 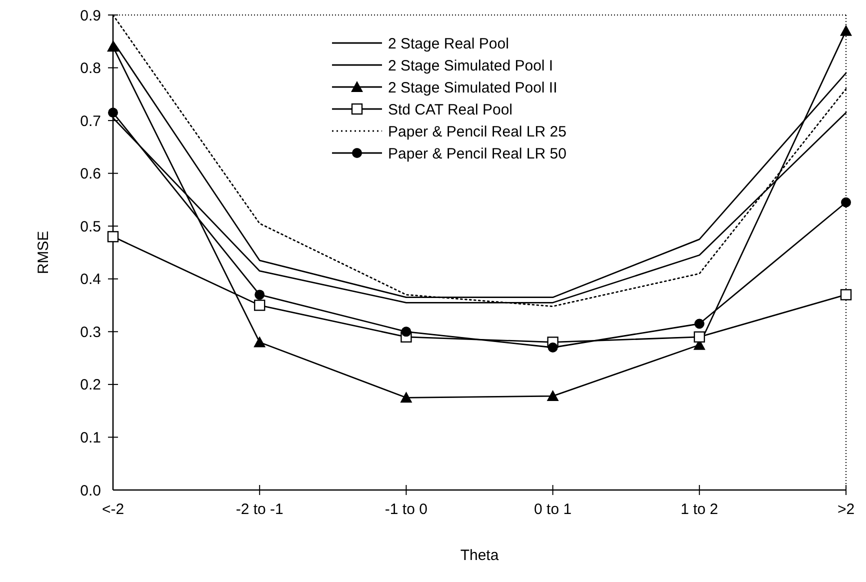 What do you see at coordinates (477, 131) in the screenshot?
I see `legend-label: Paper & Pencil Real LR 25` at bounding box center [477, 131].